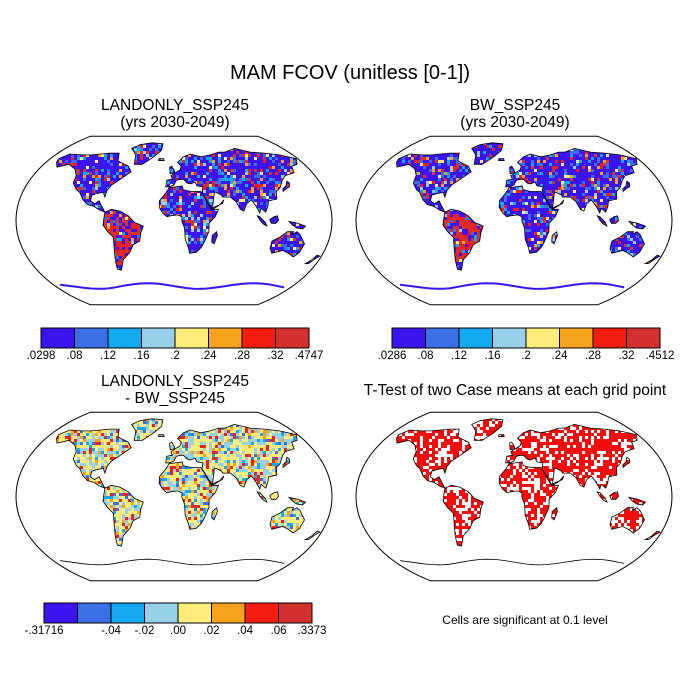 Image resolution: width=700 pixels, height=700 pixels. What do you see at coordinates (515, 114) in the screenshot?
I see `panel-2-title: BW_SSP245 (yrs 2030-2049)` at bounding box center [515, 114].